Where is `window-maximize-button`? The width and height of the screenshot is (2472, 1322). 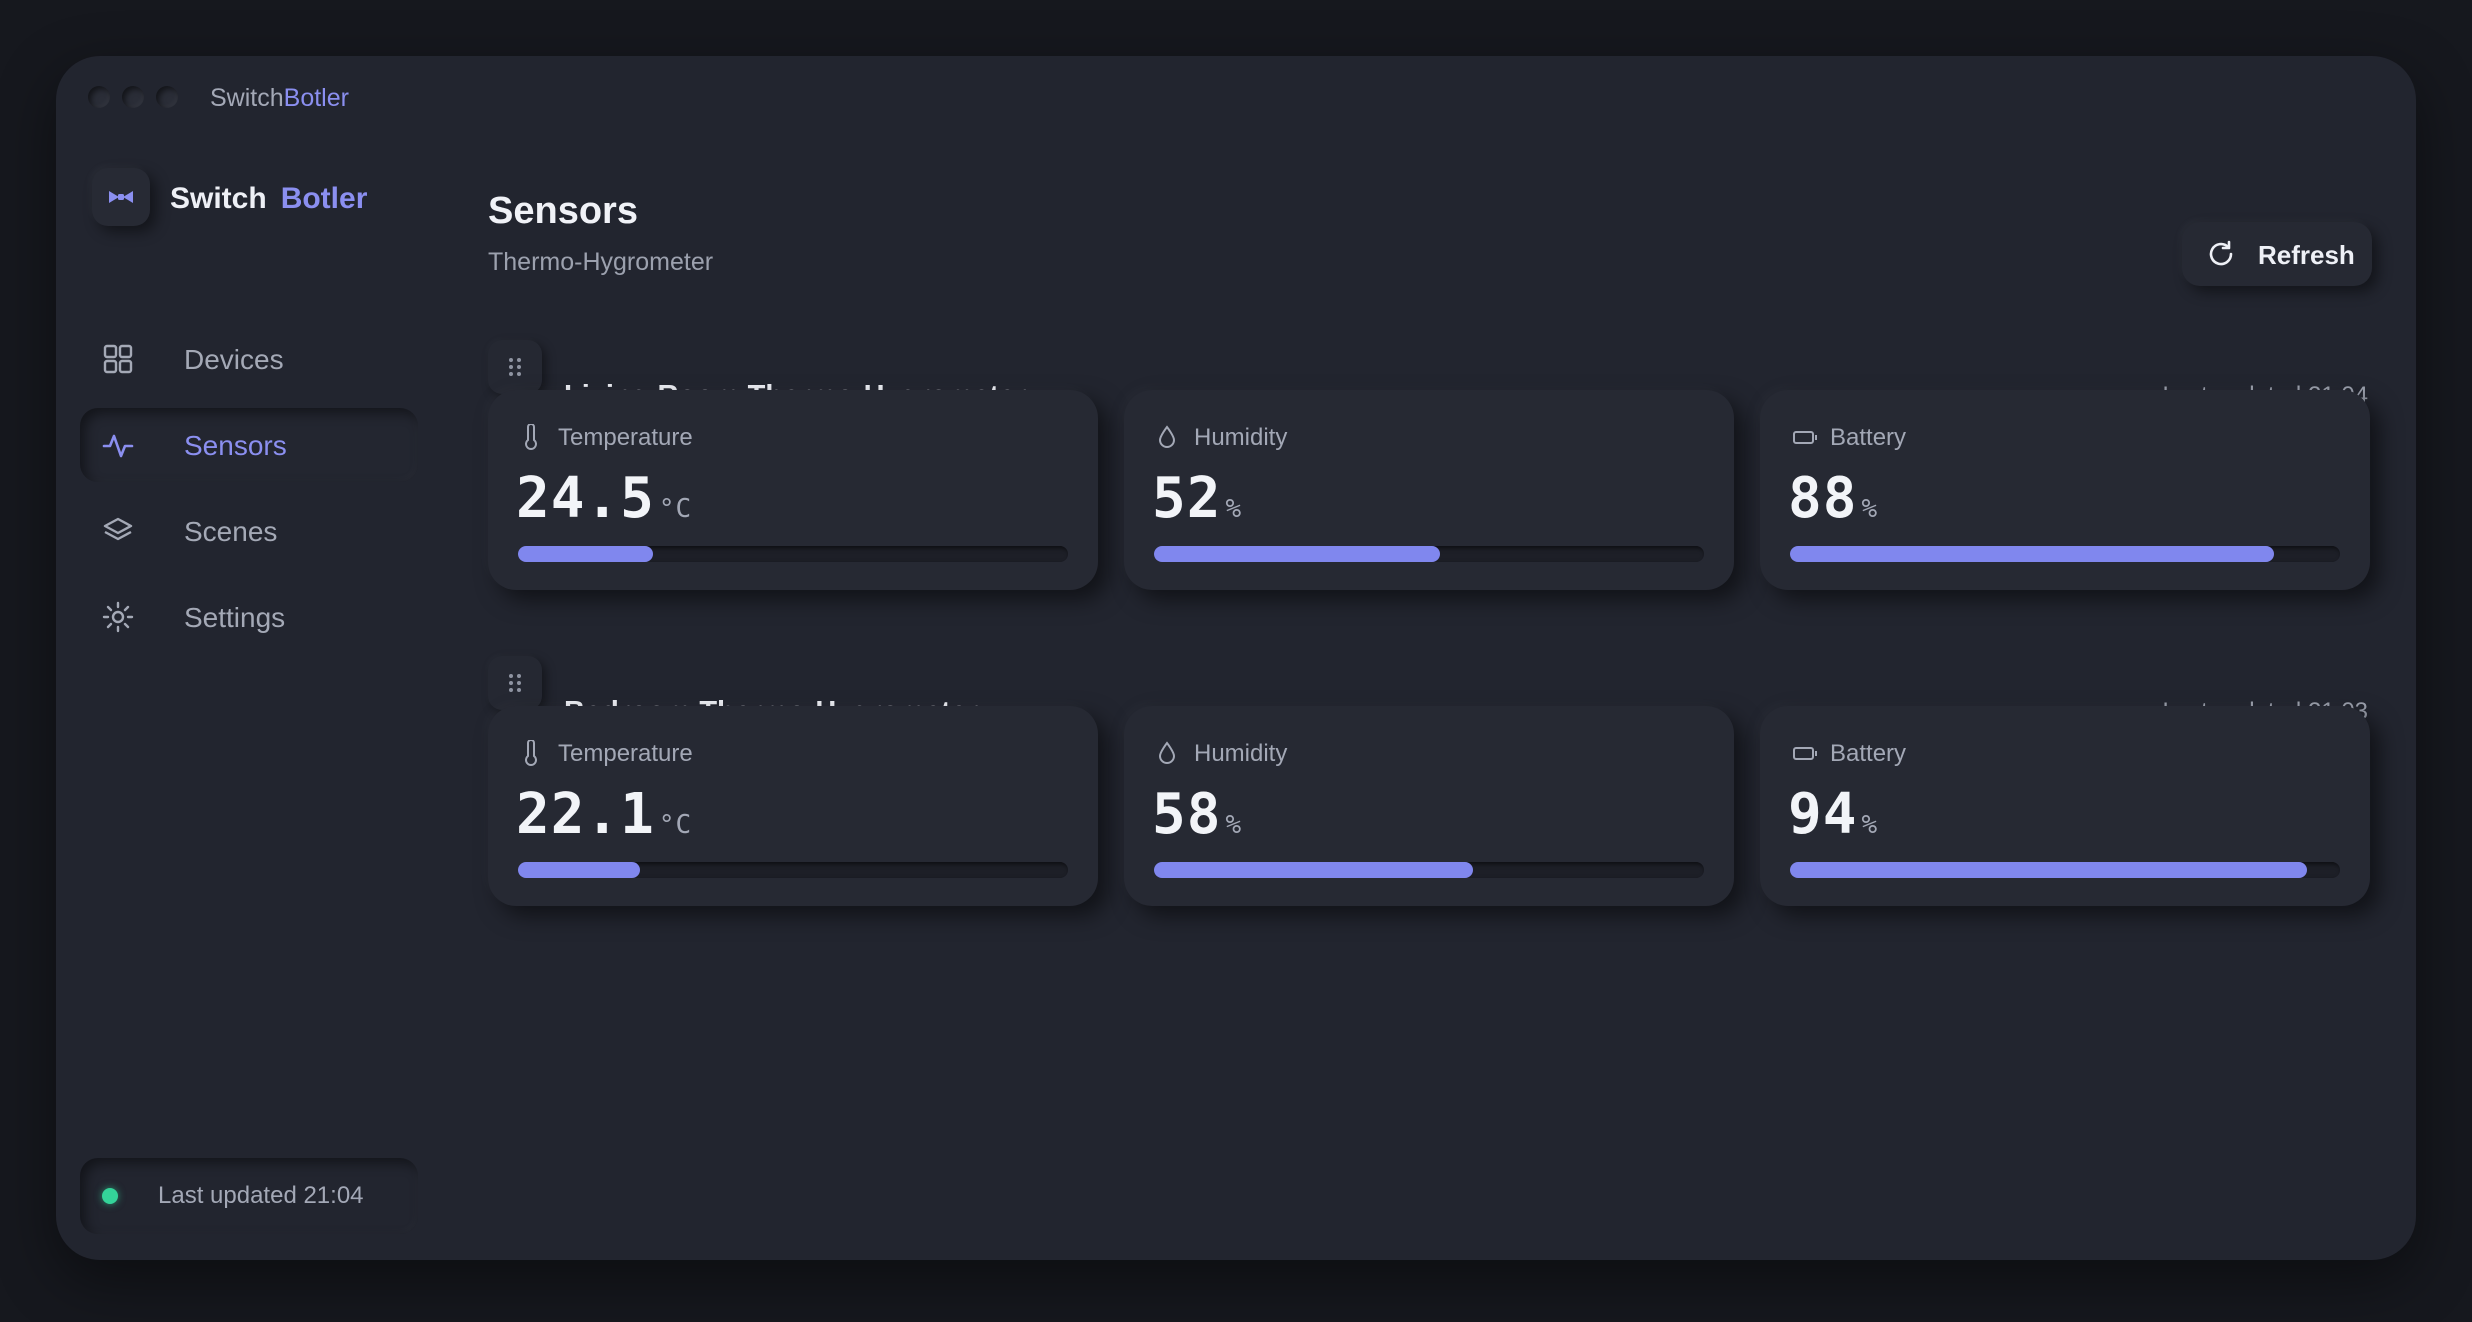 window-maximize-button is located at coordinates (167, 97).